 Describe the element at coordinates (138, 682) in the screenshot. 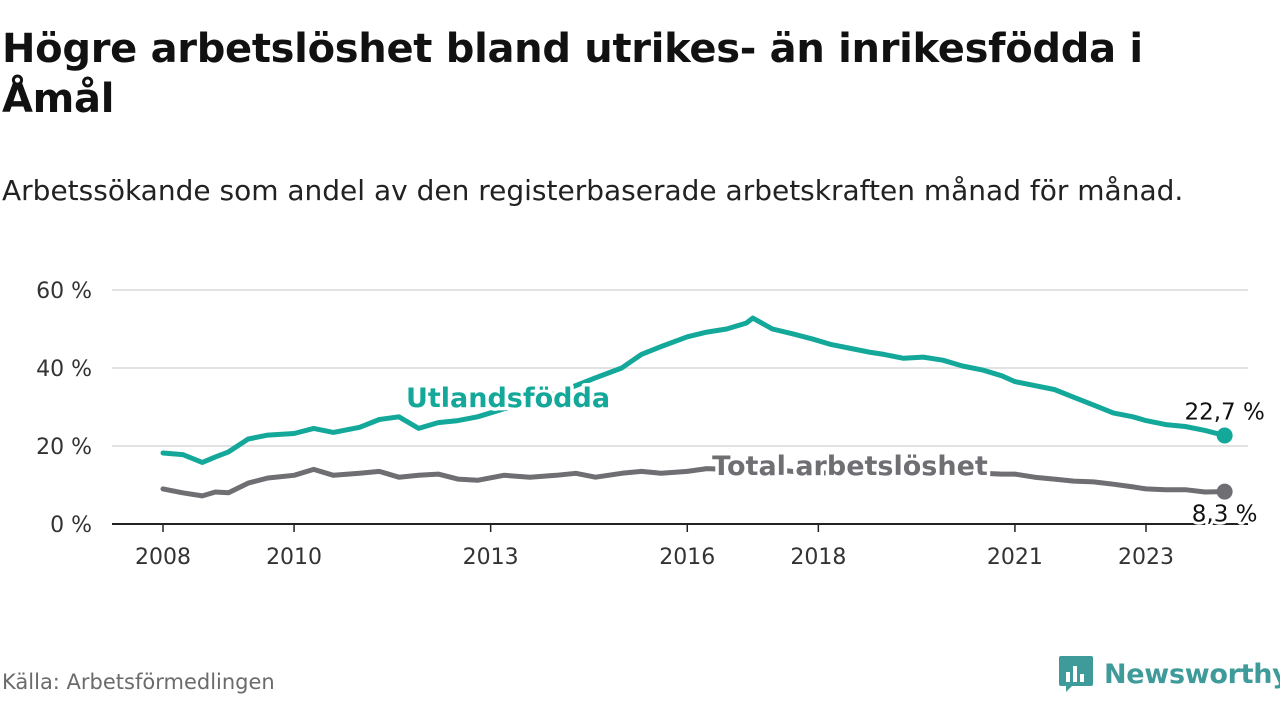

I see `source-note: Källa: Arbetsförmedlingen` at that location.